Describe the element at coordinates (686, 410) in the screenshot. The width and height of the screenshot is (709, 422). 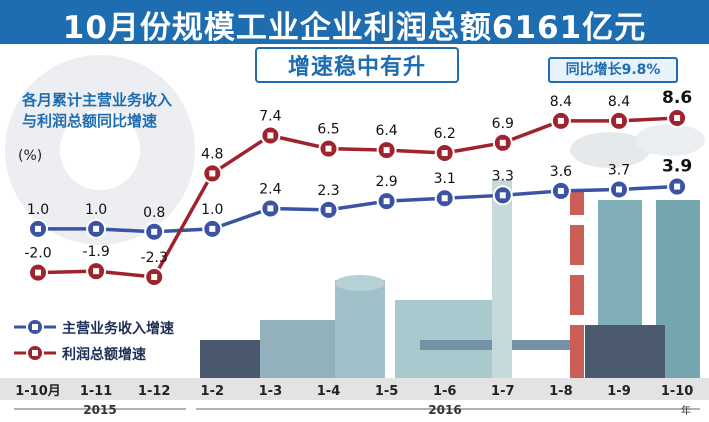
I see `year-suffix: 年` at that location.